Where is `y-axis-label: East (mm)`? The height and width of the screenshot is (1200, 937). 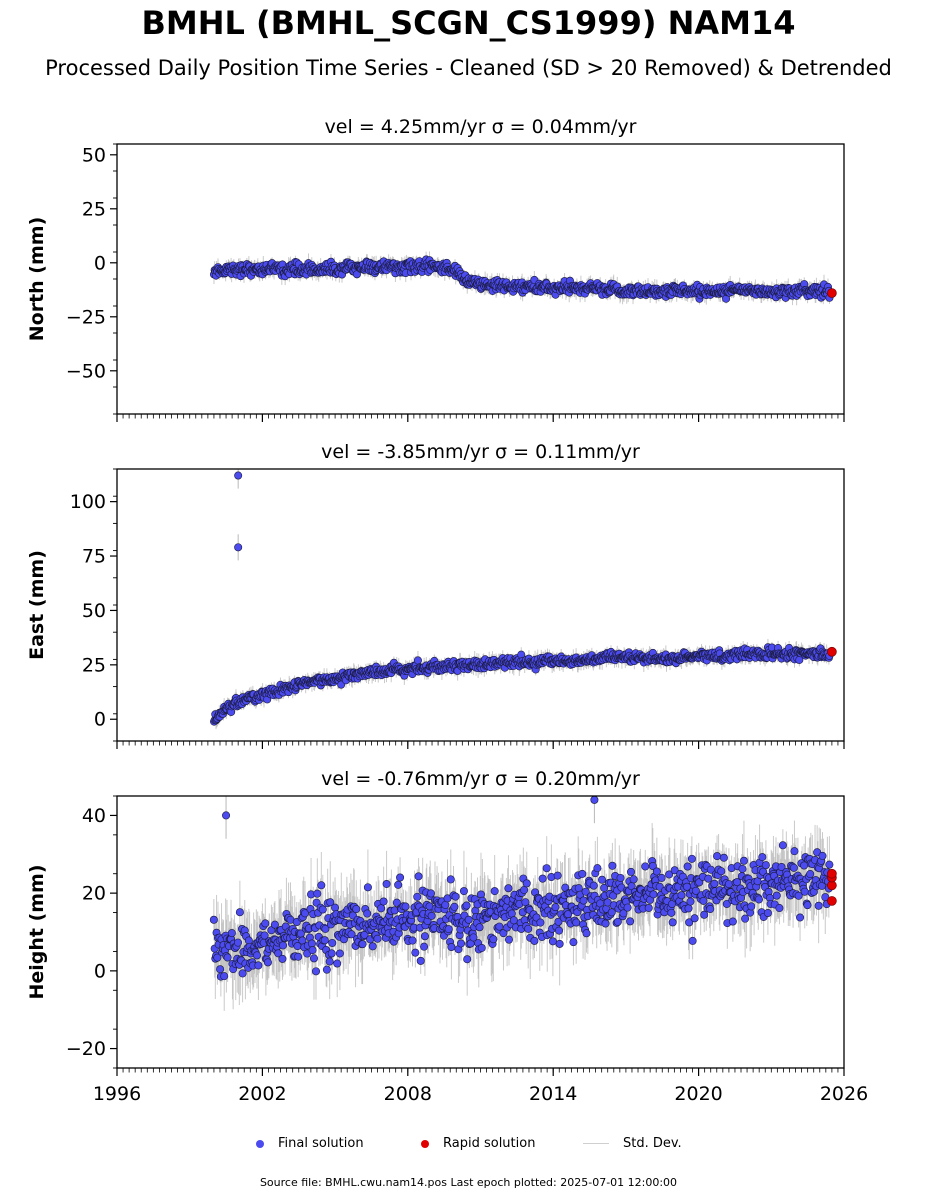
y-axis-label: East (mm) is located at coordinates (37, 605).